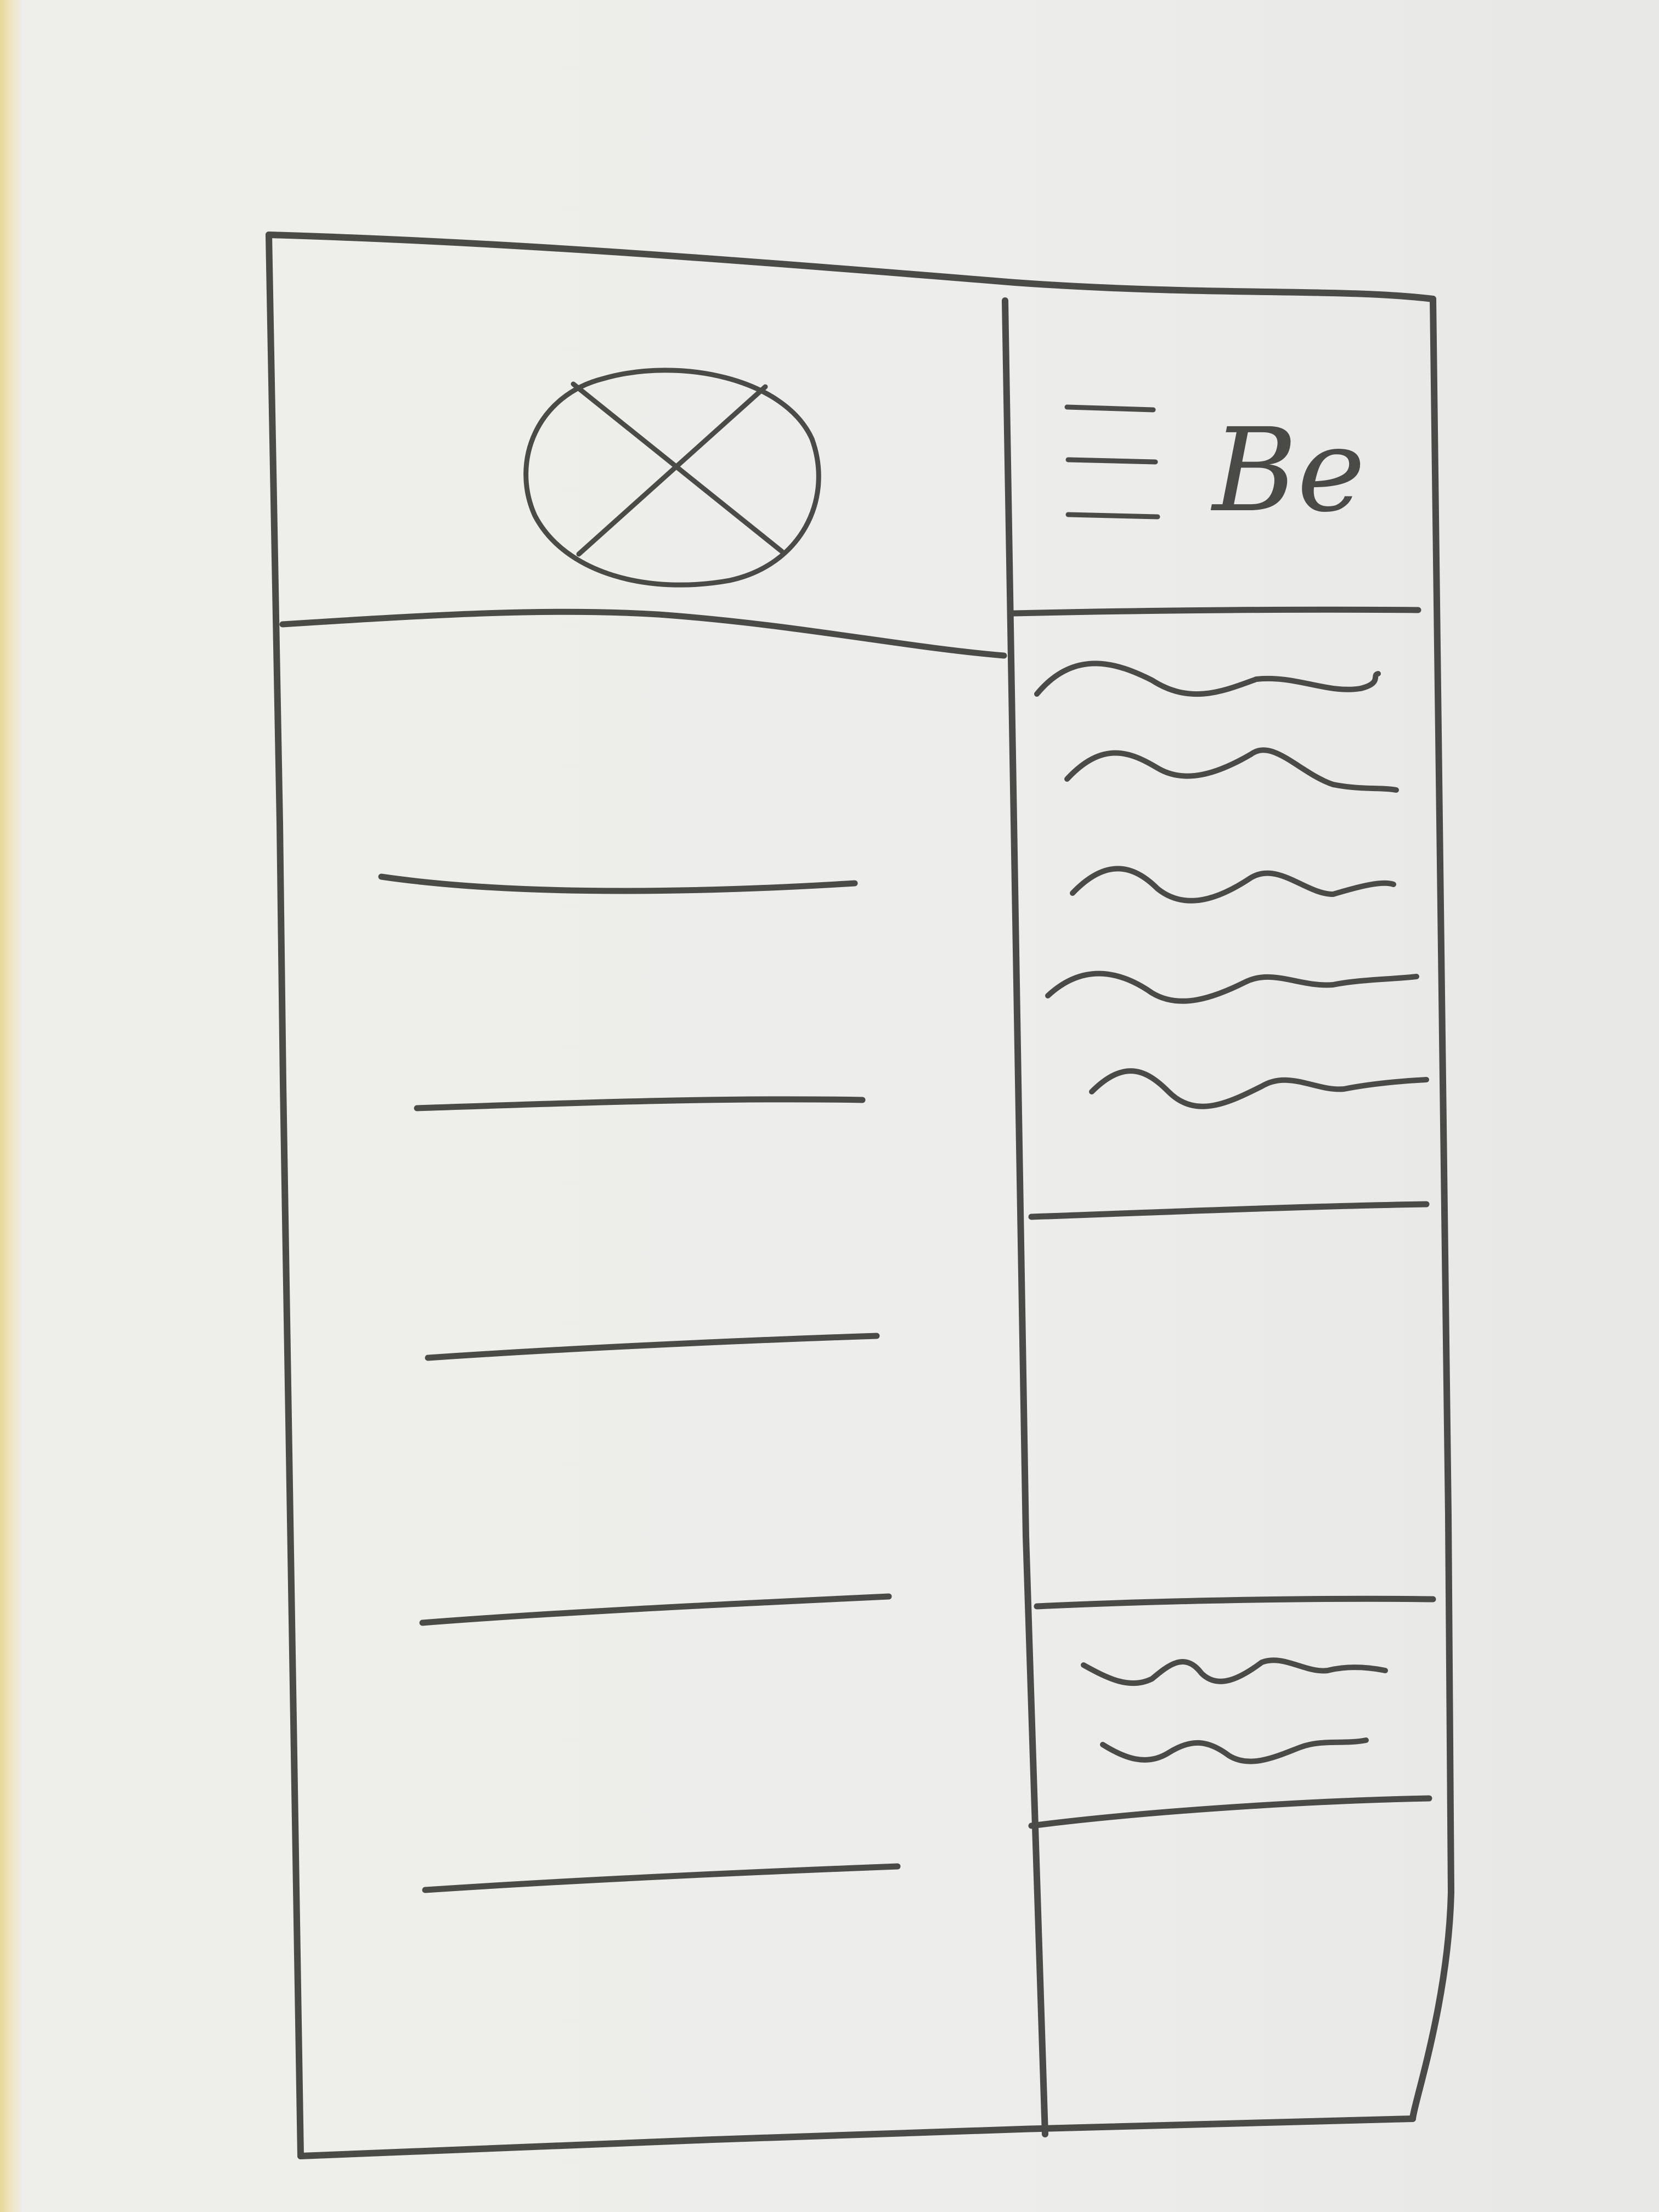 The image size is (1659, 2212). I want to click on header-divider, so click(643, 634).